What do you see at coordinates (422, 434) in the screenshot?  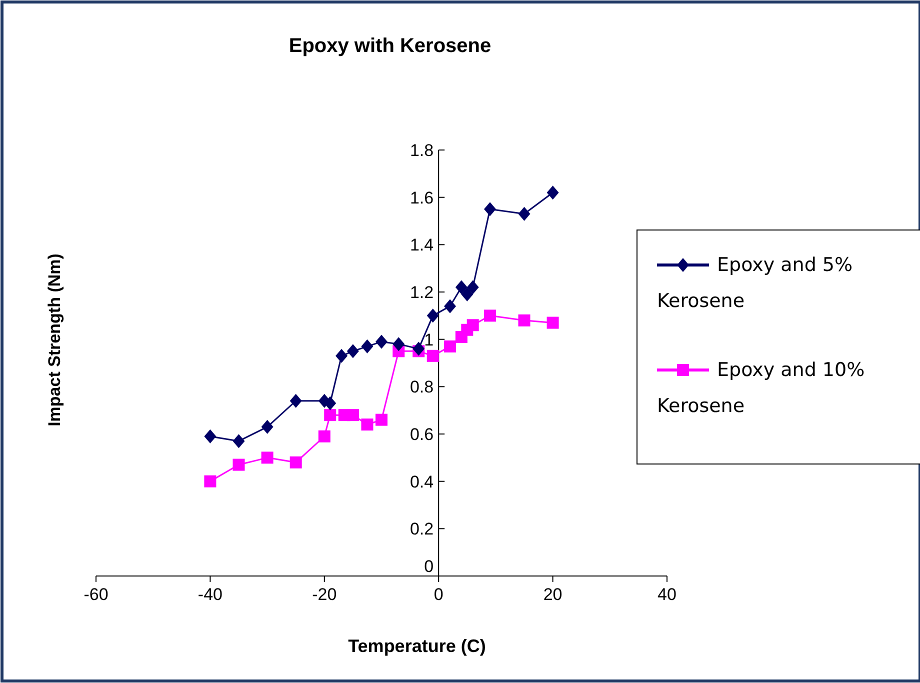 I see `y-tick-label: 0.6` at bounding box center [422, 434].